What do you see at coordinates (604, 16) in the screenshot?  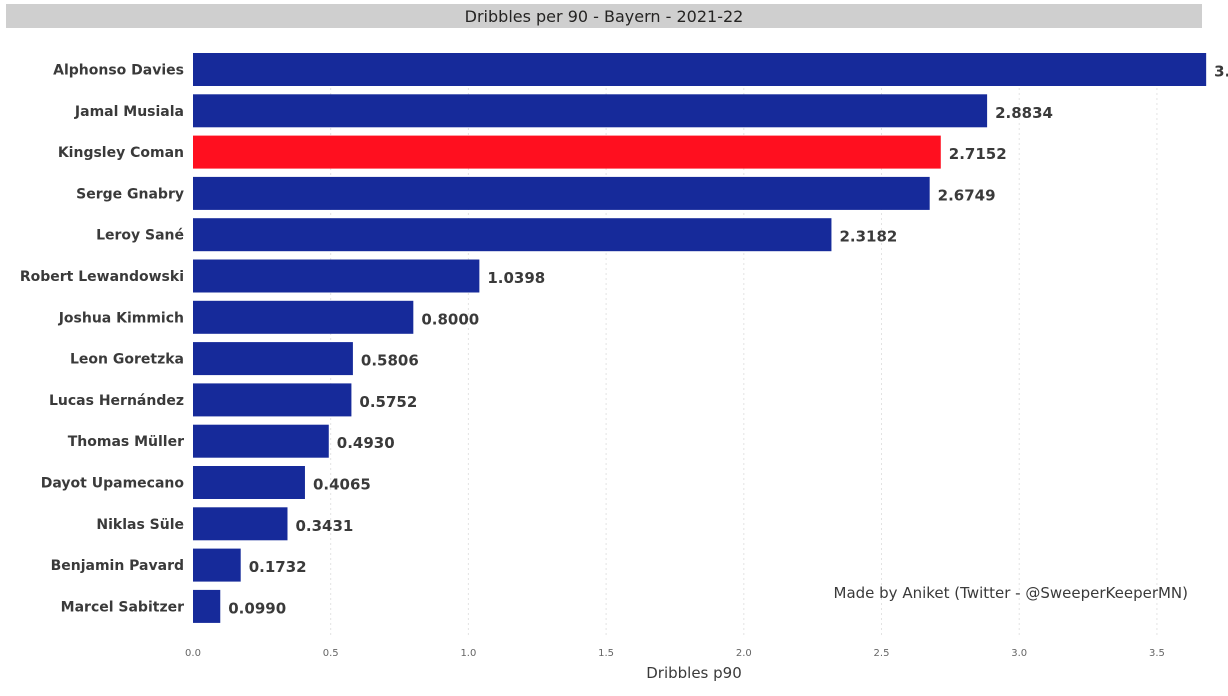 I see `chart-title: Dribbles per 90 - Bayern - 2021-22` at bounding box center [604, 16].